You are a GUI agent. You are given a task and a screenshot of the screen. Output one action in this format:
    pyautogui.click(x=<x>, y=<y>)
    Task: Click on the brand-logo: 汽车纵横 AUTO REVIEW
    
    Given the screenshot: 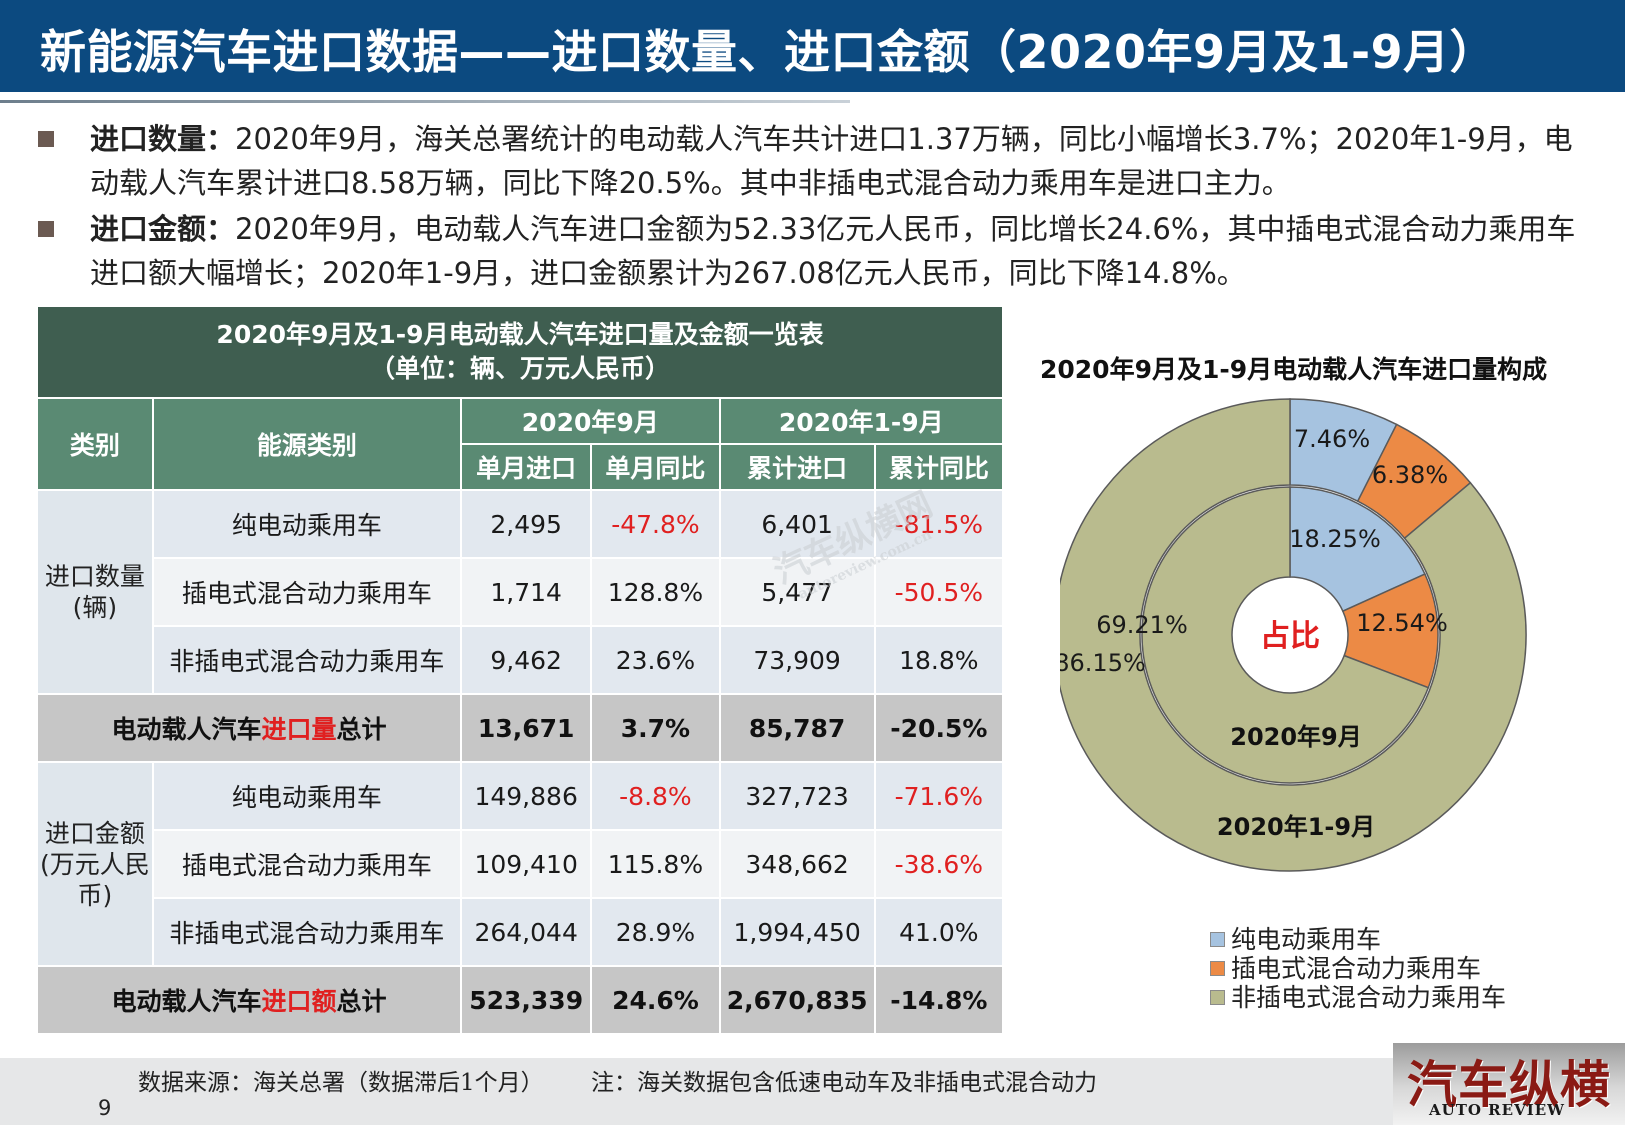 What is the action you would take?
    pyautogui.click(x=1509, y=1084)
    